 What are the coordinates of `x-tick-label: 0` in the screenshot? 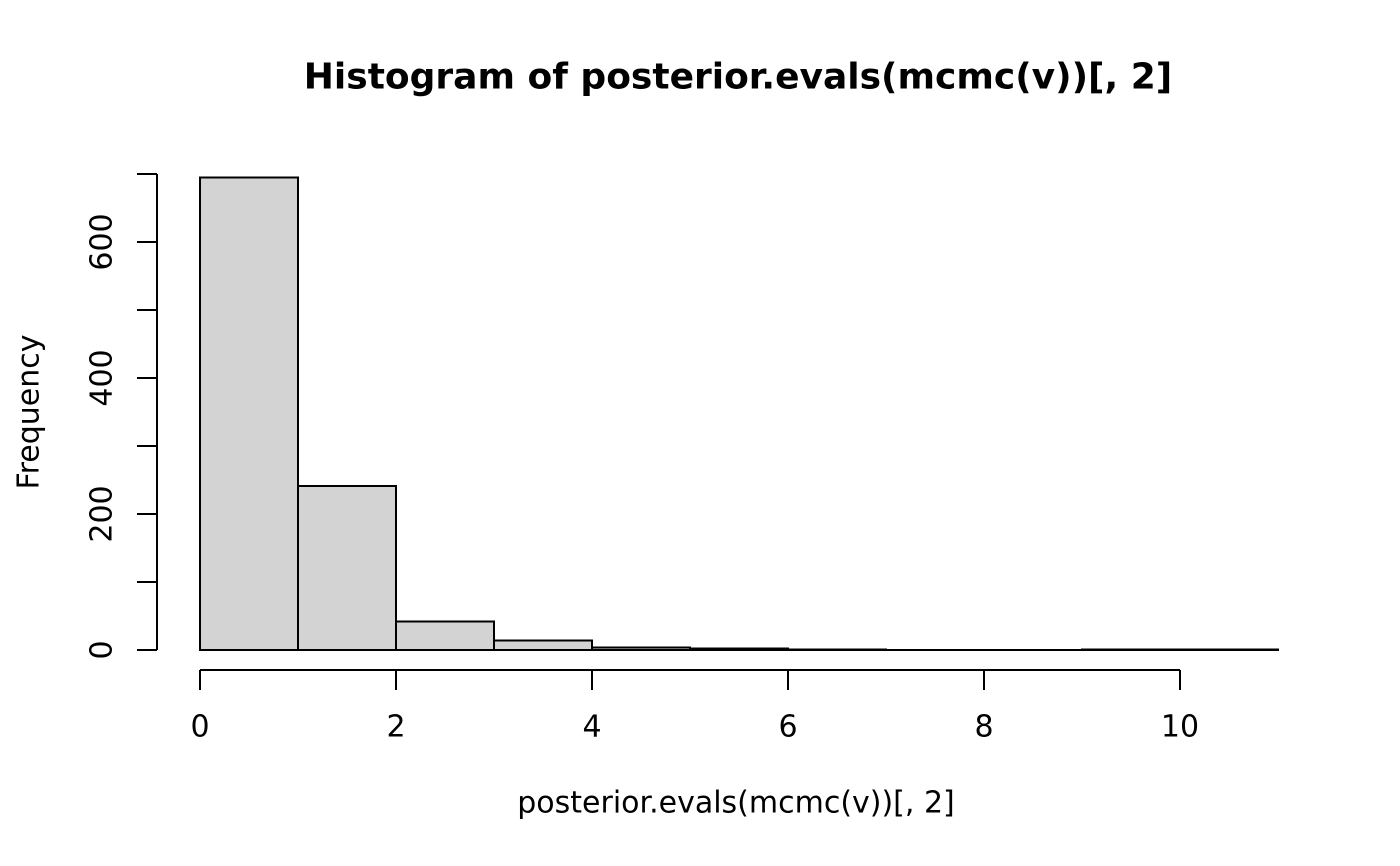 It's located at (200, 727).